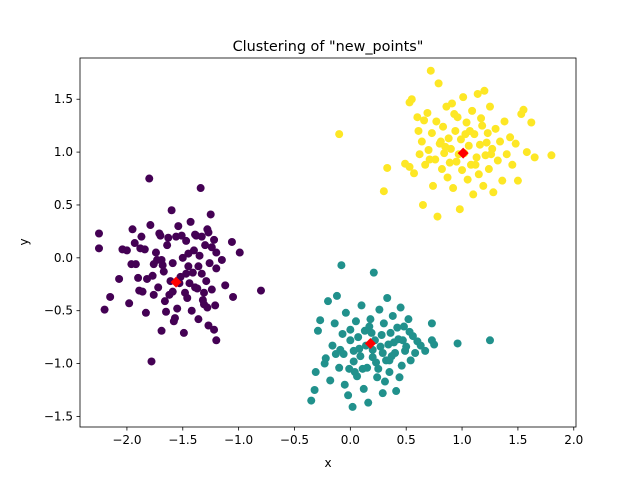  Describe the element at coordinates (517, 440) in the screenshot. I see `x-tick-label: 1.5` at that location.